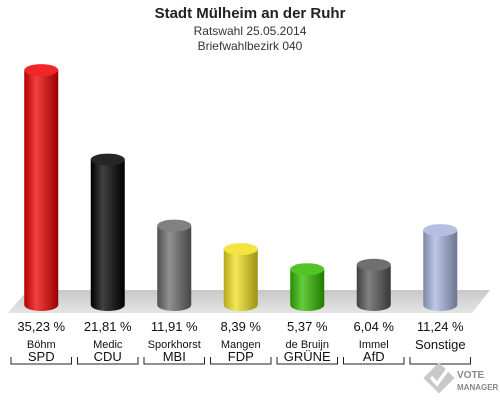 This screenshot has height=400, width=500. What do you see at coordinates (374, 326) in the screenshot?
I see `value-label-afd: 6,04 %` at bounding box center [374, 326].